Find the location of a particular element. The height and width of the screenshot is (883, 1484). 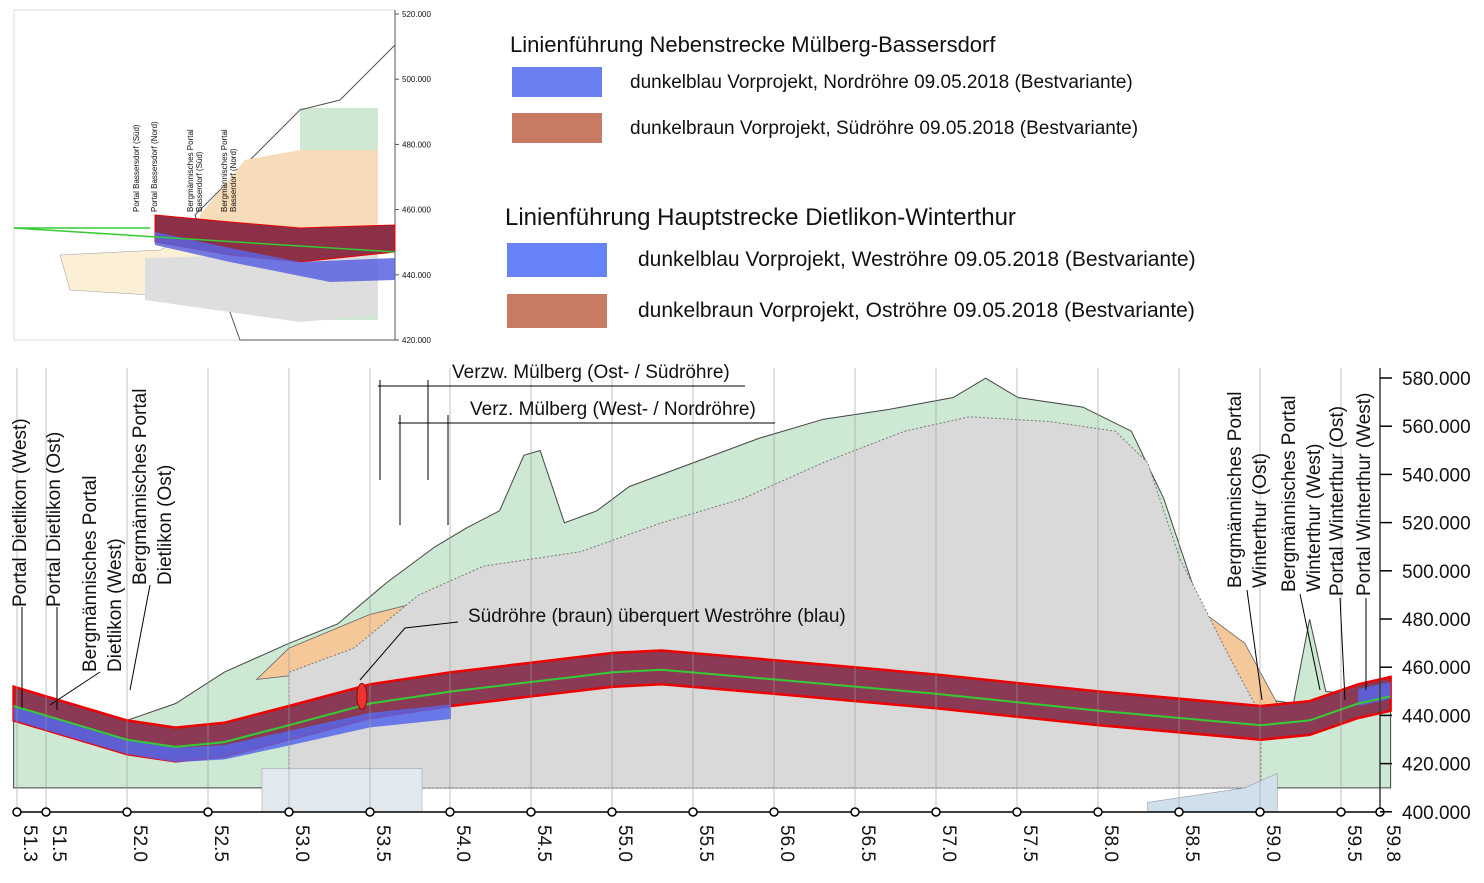

x-tick-label: 59.5 is located at coordinates (1353, 843).